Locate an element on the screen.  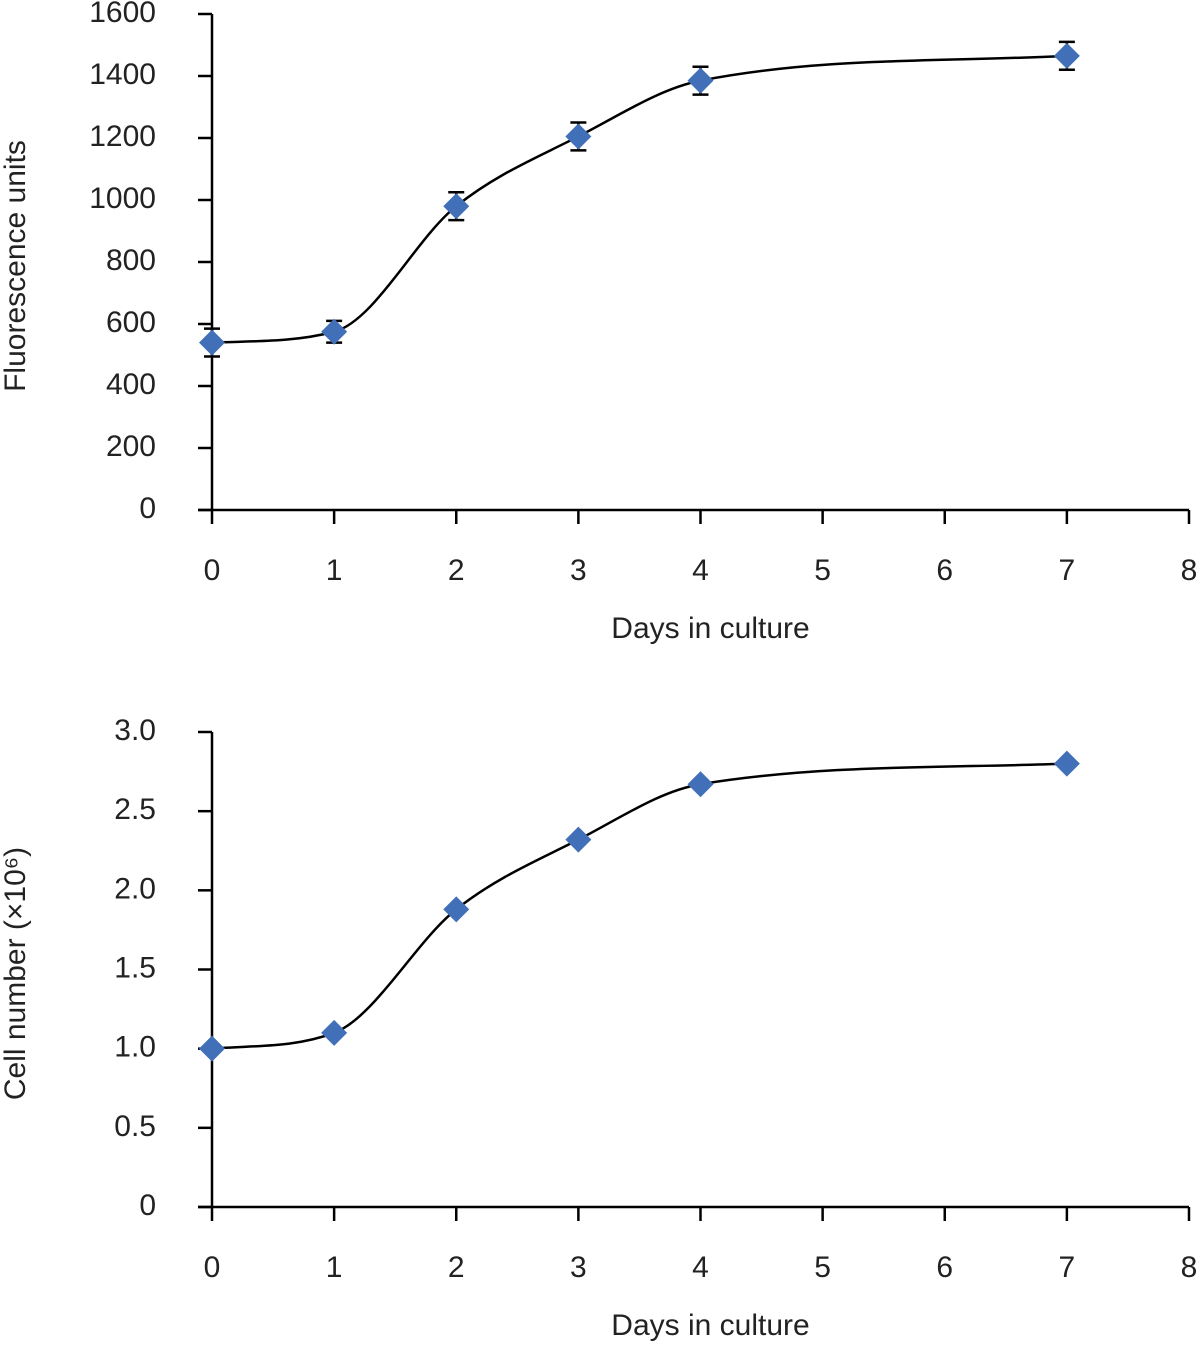
y-tick-label: 400 is located at coordinates (131, 384).